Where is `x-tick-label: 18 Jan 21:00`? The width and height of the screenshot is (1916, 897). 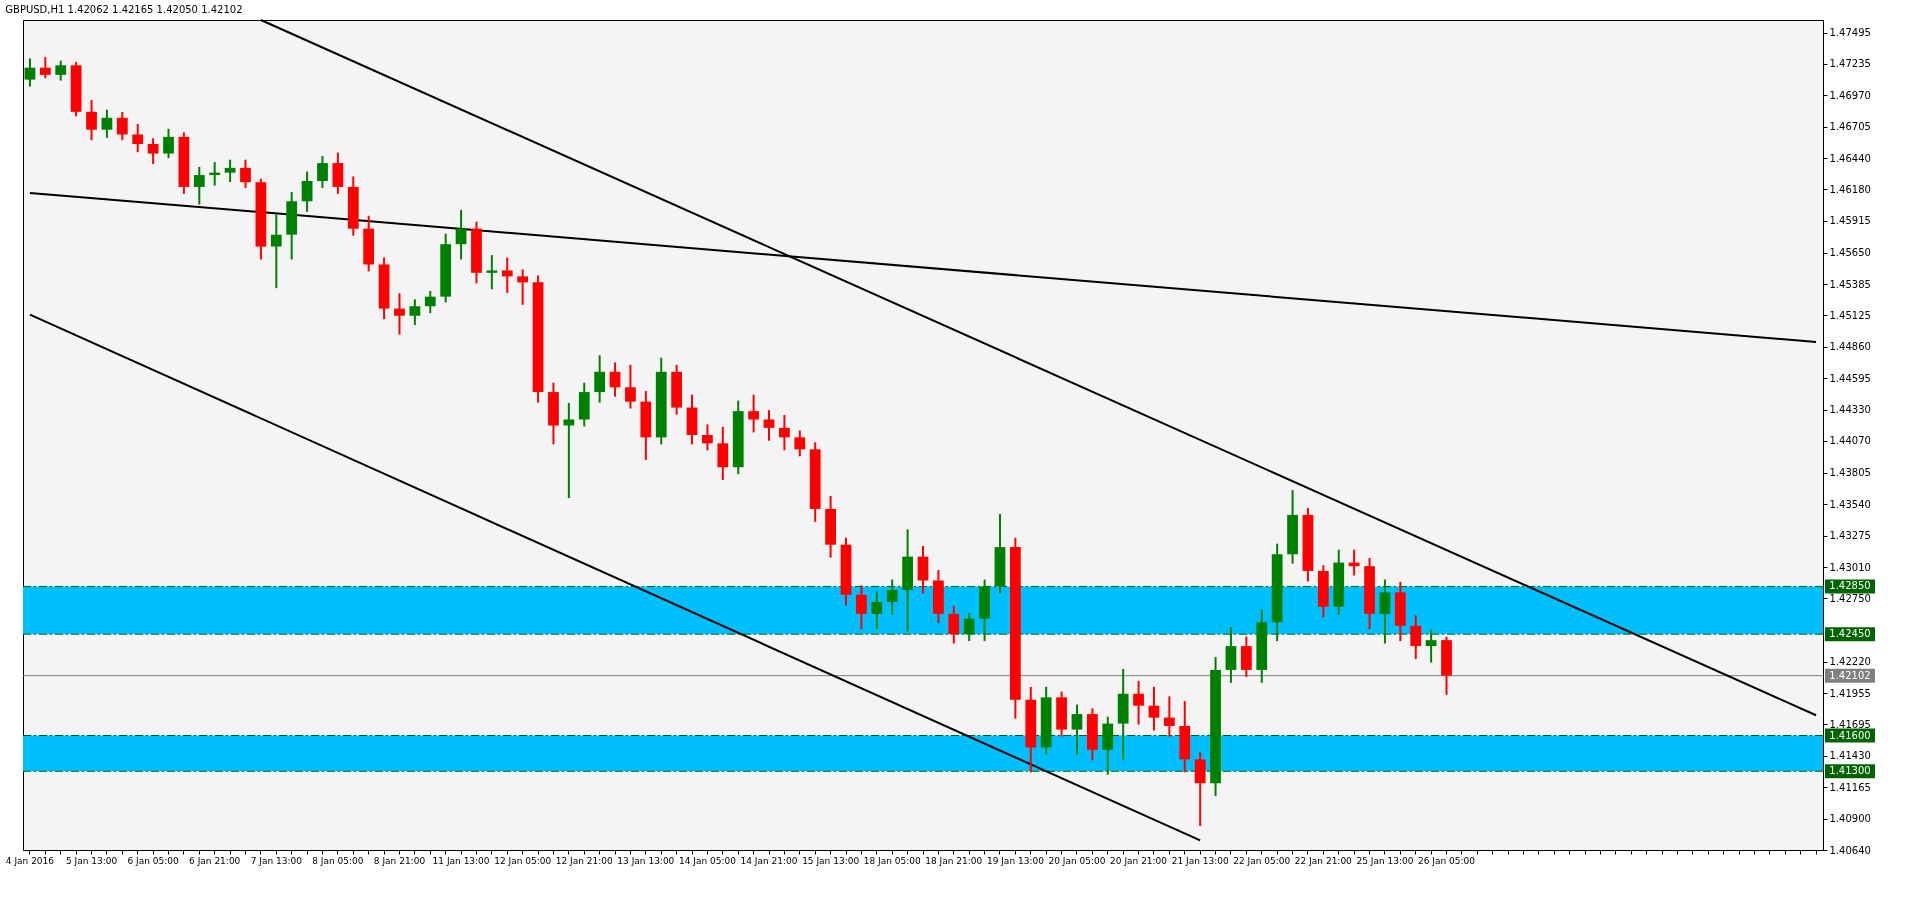 x-tick-label: 18 Jan 21:00 is located at coordinates (954, 860).